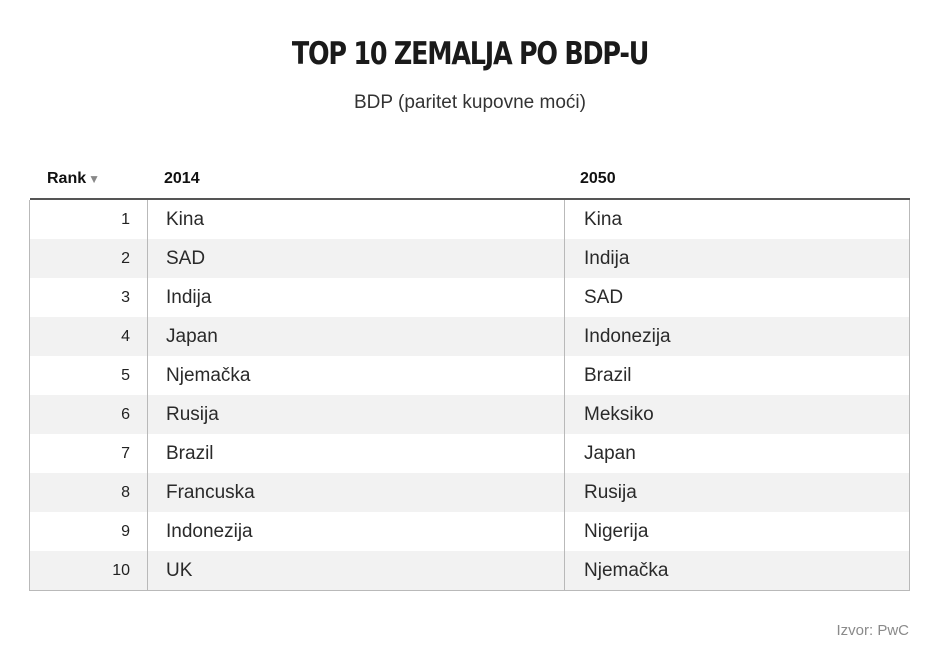  I want to click on column-header-2014: 2014, so click(182, 178).